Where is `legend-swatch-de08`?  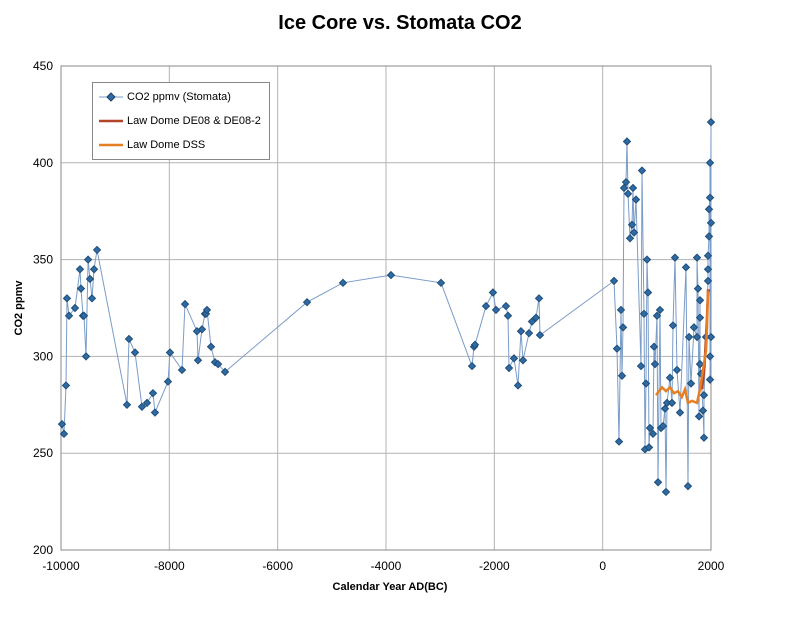 legend-swatch-de08 is located at coordinates (111, 121).